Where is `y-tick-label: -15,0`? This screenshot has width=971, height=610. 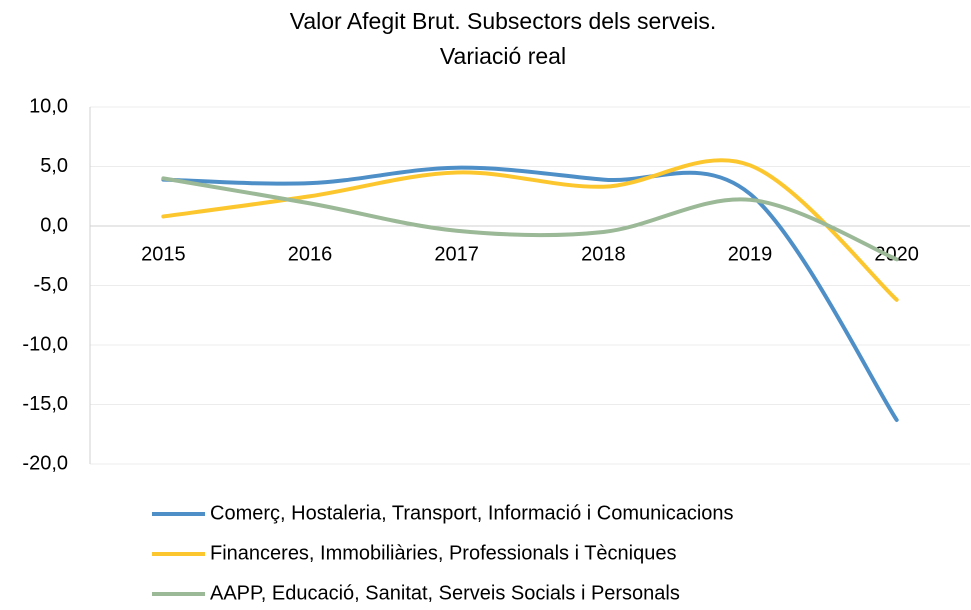
y-tick-label: -15,0 is located at coordinates (45, 404).